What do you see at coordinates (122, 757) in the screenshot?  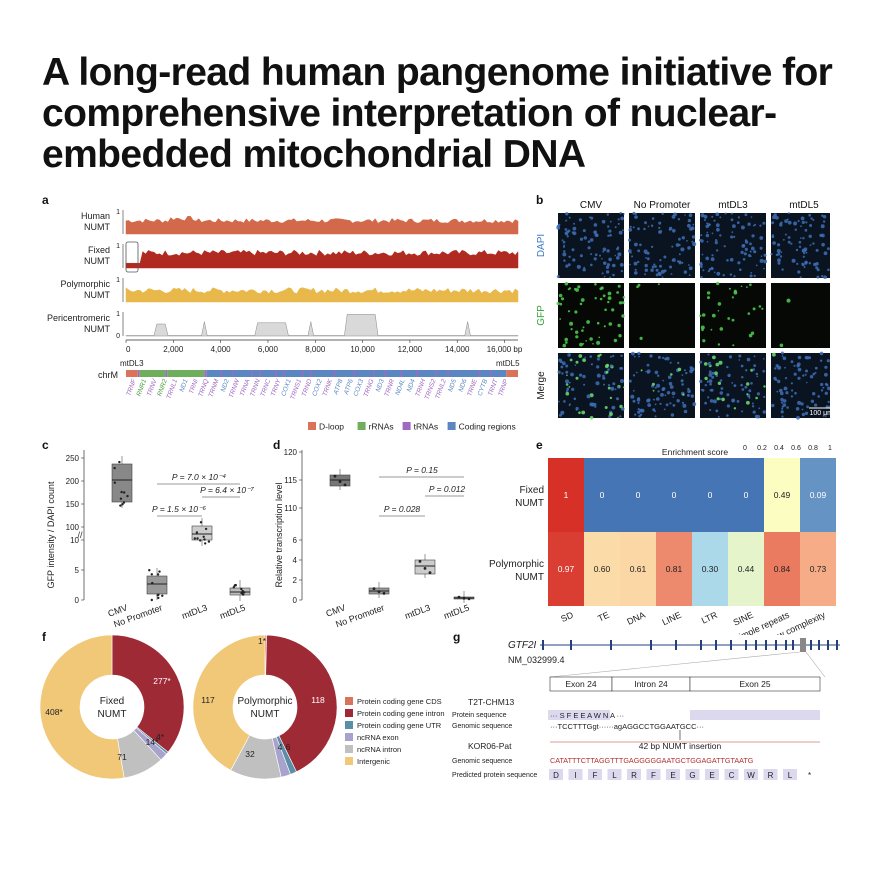 I see `slice-label: 71` at bounding box center [122, 757].